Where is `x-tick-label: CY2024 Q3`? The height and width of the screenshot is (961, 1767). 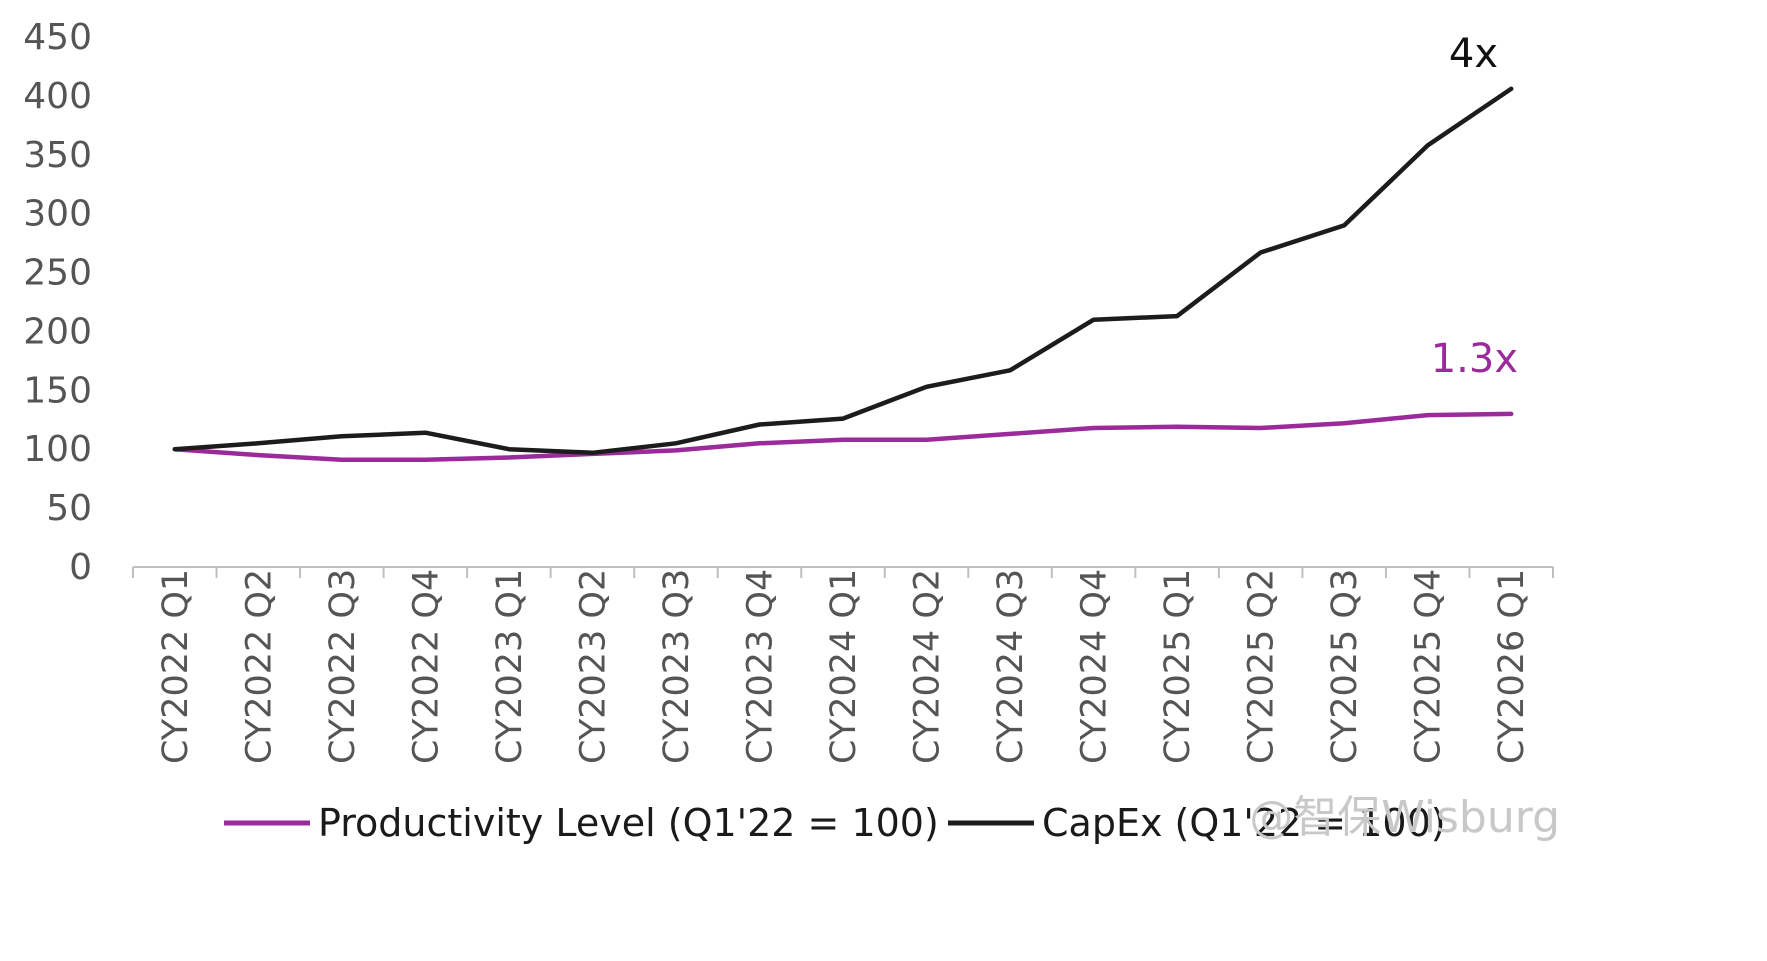
x-tick-label: CY2024 Q3 is located at coordinates (1011, 666).